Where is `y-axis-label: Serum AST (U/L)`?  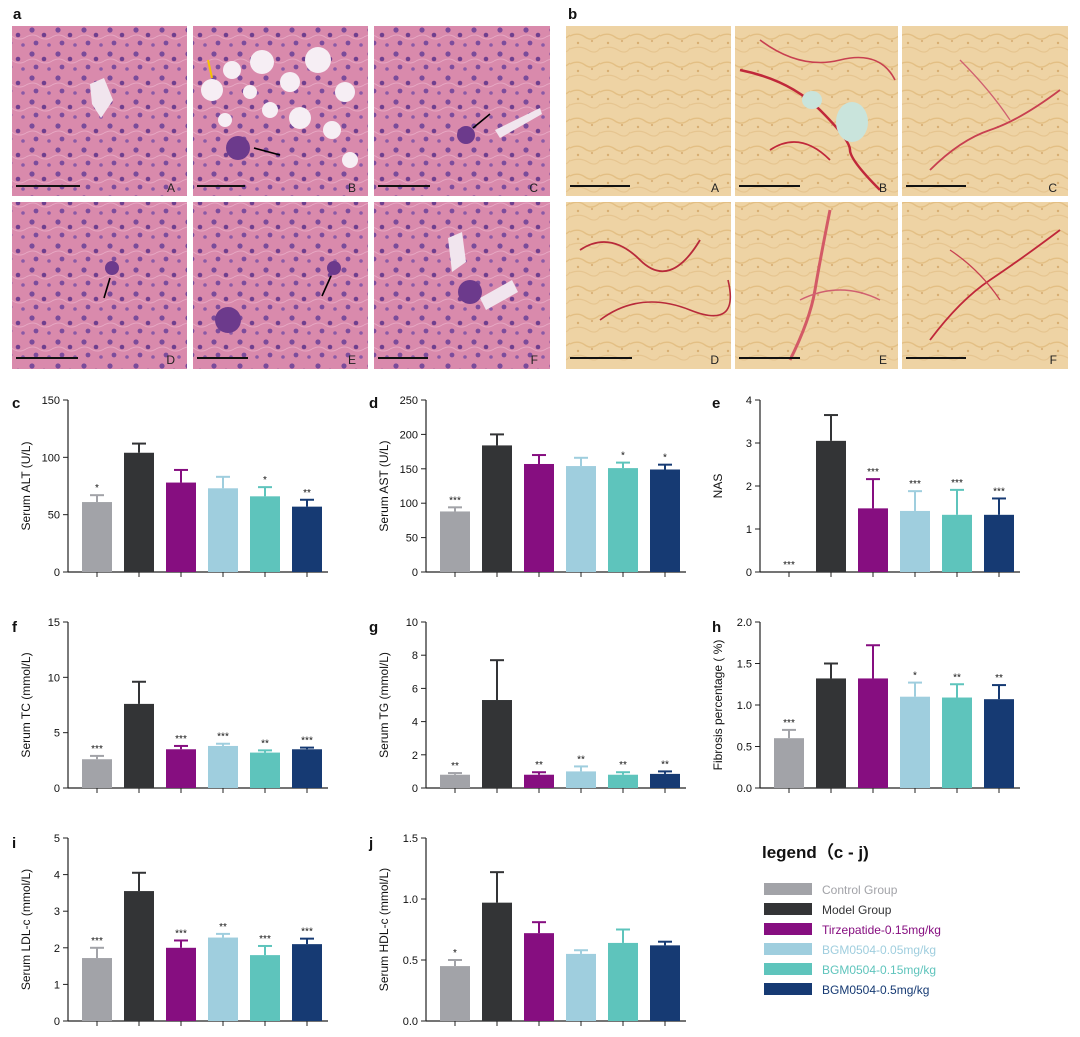 y-axis-label: Serum AST (U/L) is located at coordinates (384, 485).